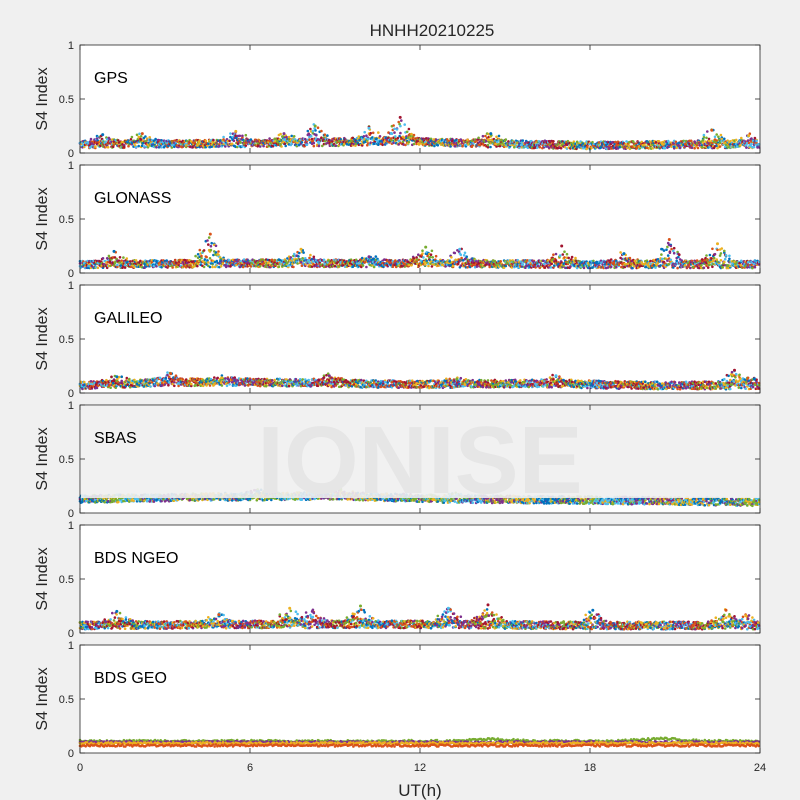 The width and height of the screenshot is (800, 800). Describe the element at coordinates (71, 274) in the screenshot. I see `y-tick-label: 0` at that location.